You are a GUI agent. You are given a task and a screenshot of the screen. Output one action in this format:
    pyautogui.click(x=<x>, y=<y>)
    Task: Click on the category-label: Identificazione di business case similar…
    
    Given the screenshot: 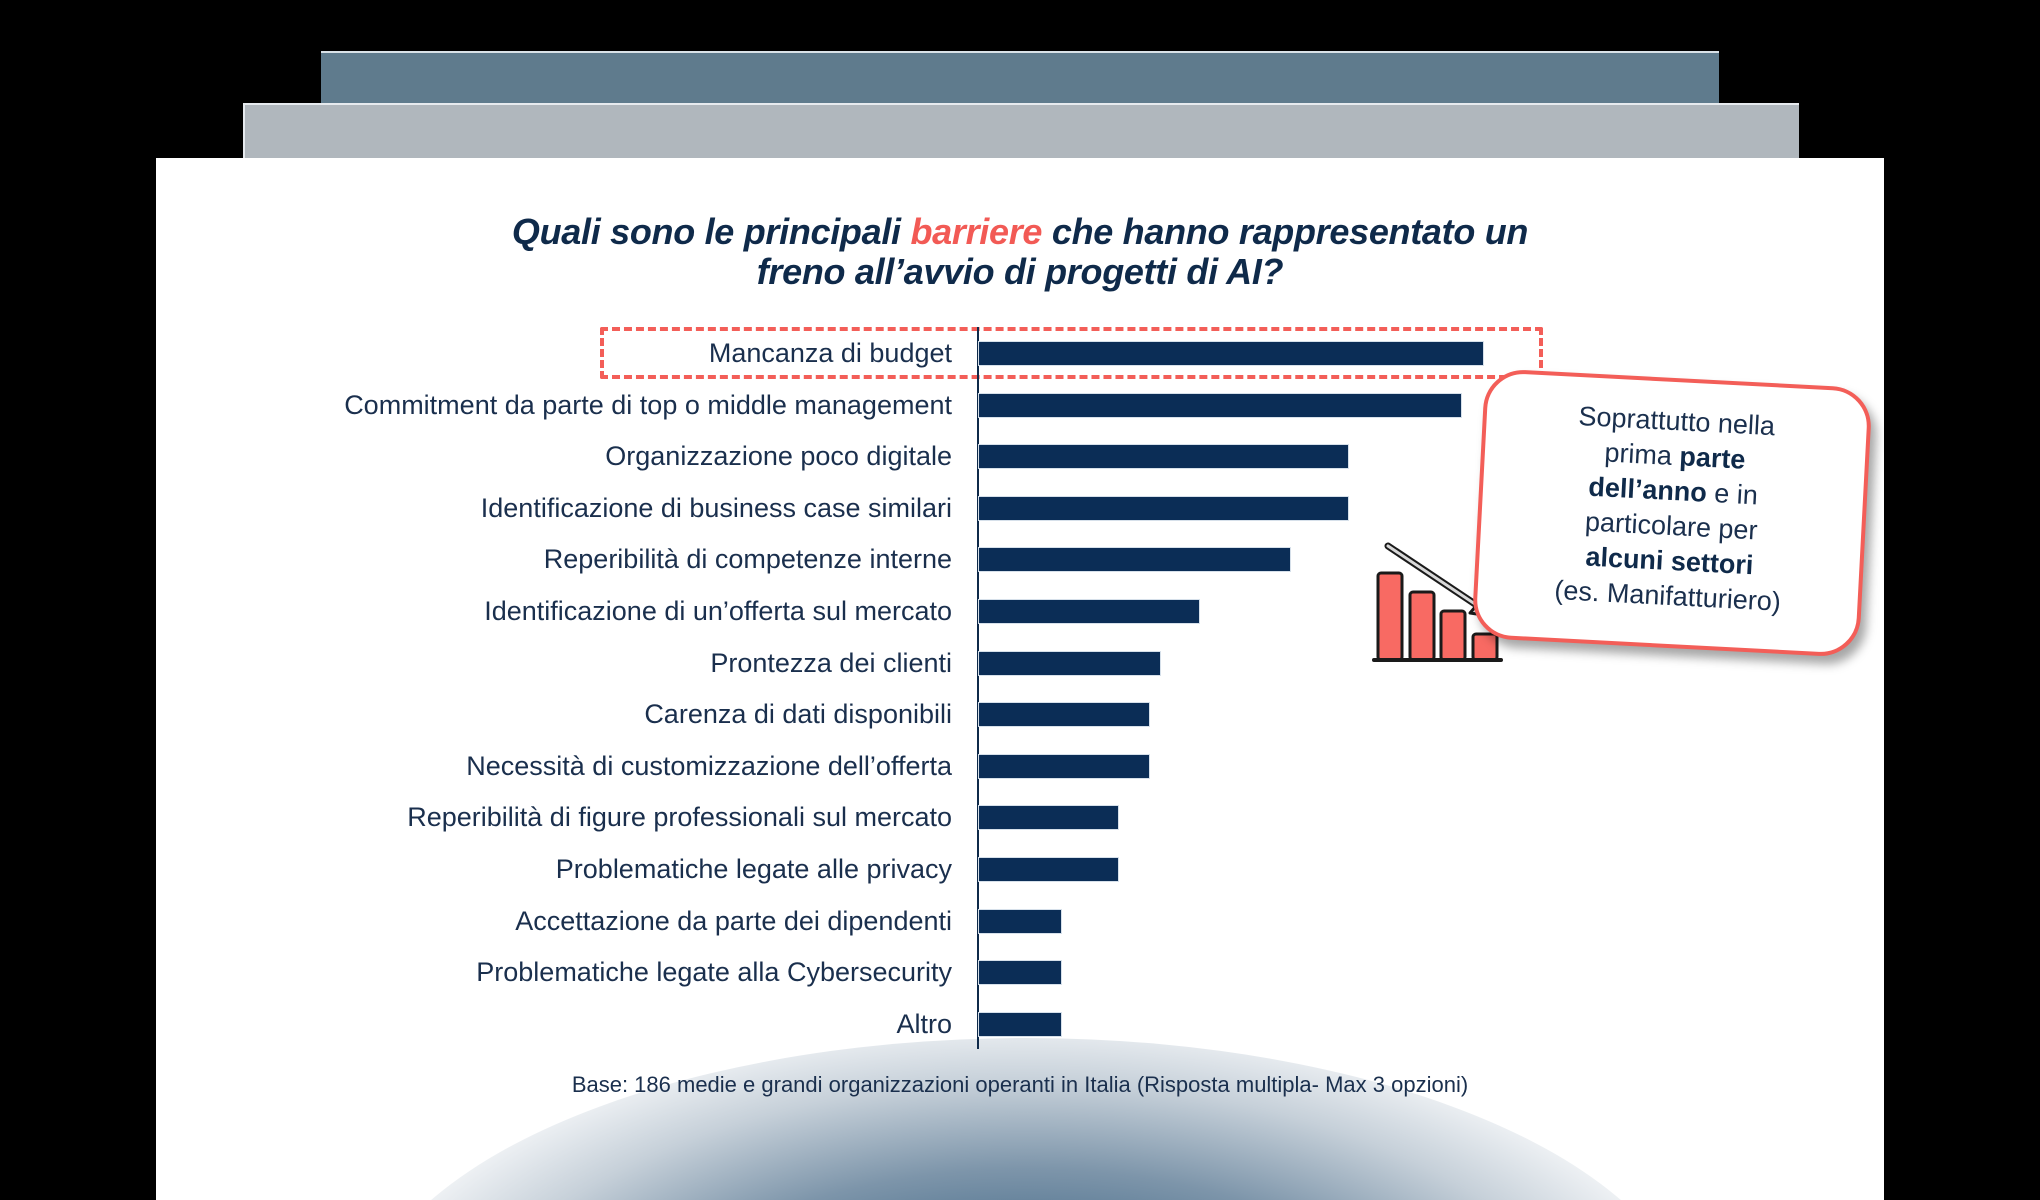 What is the action you would take?
    pyautogui.click(x=716, y=507)
    